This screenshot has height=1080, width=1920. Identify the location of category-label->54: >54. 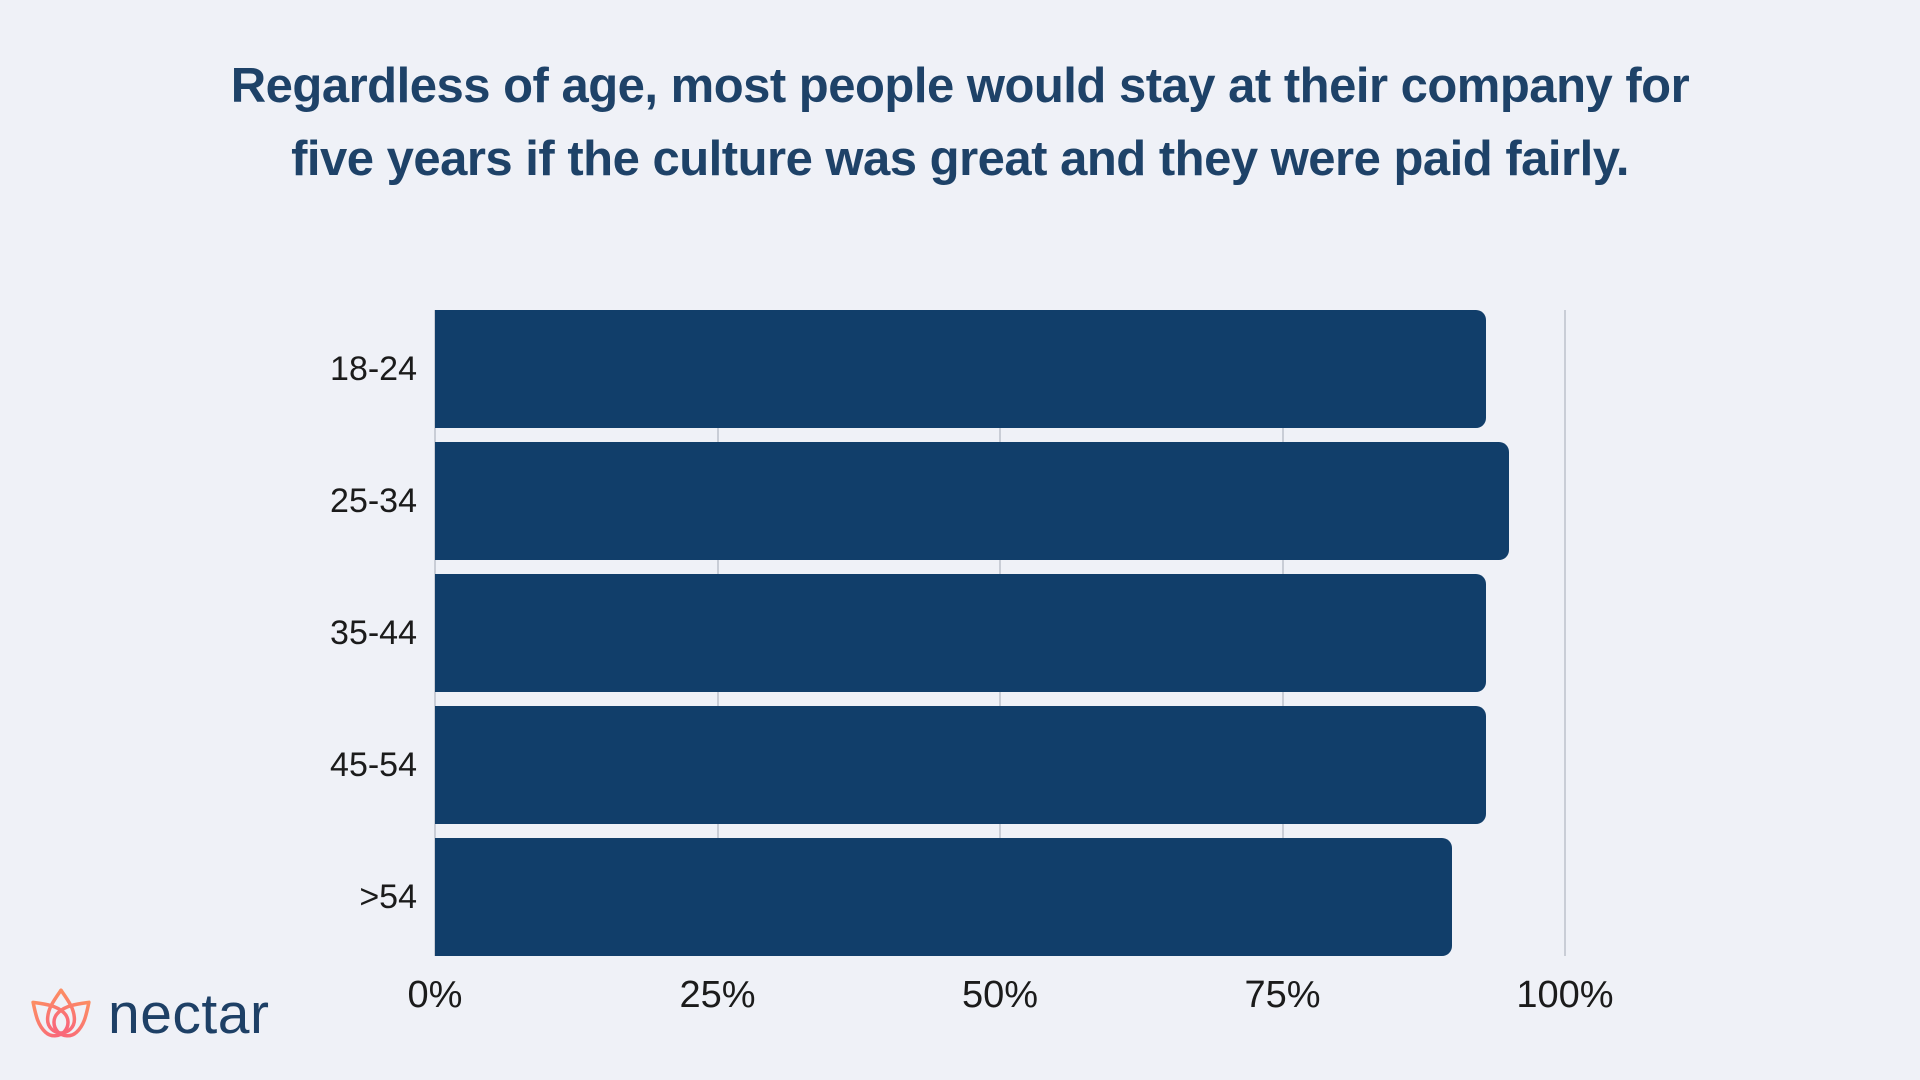
(388, 896).